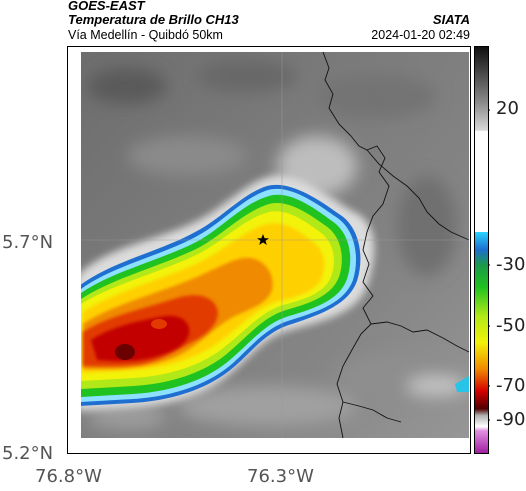  I want to click on lat-label-north: 5.7°N, so click(28, 242).